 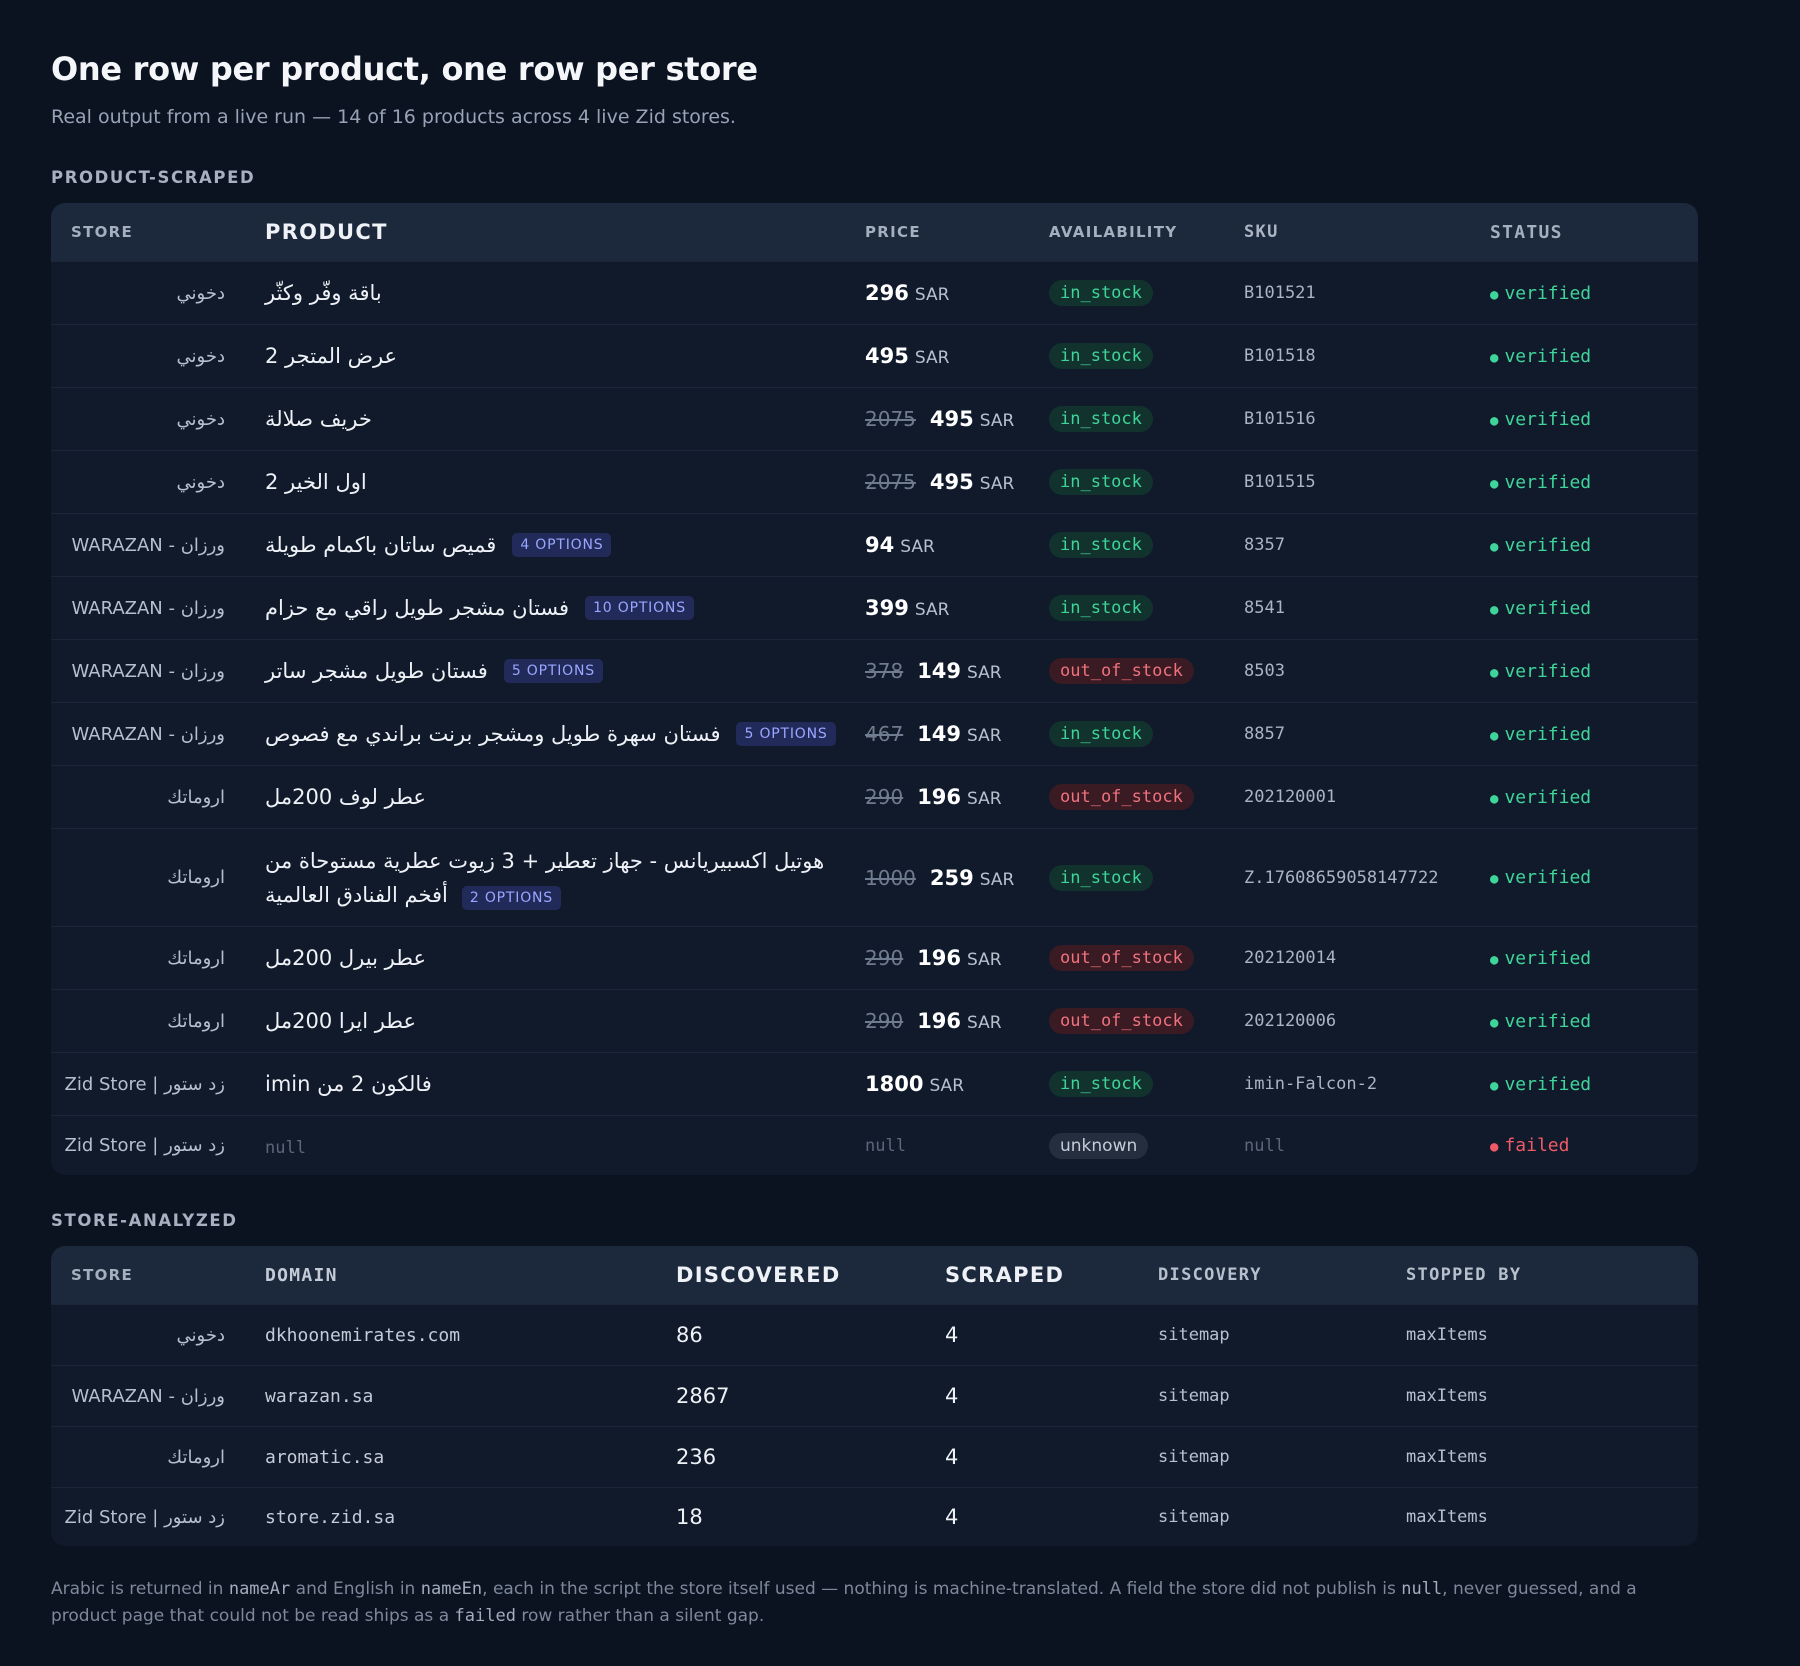 I want to click on sku-value: 8541, so click(x=1264, y=608).